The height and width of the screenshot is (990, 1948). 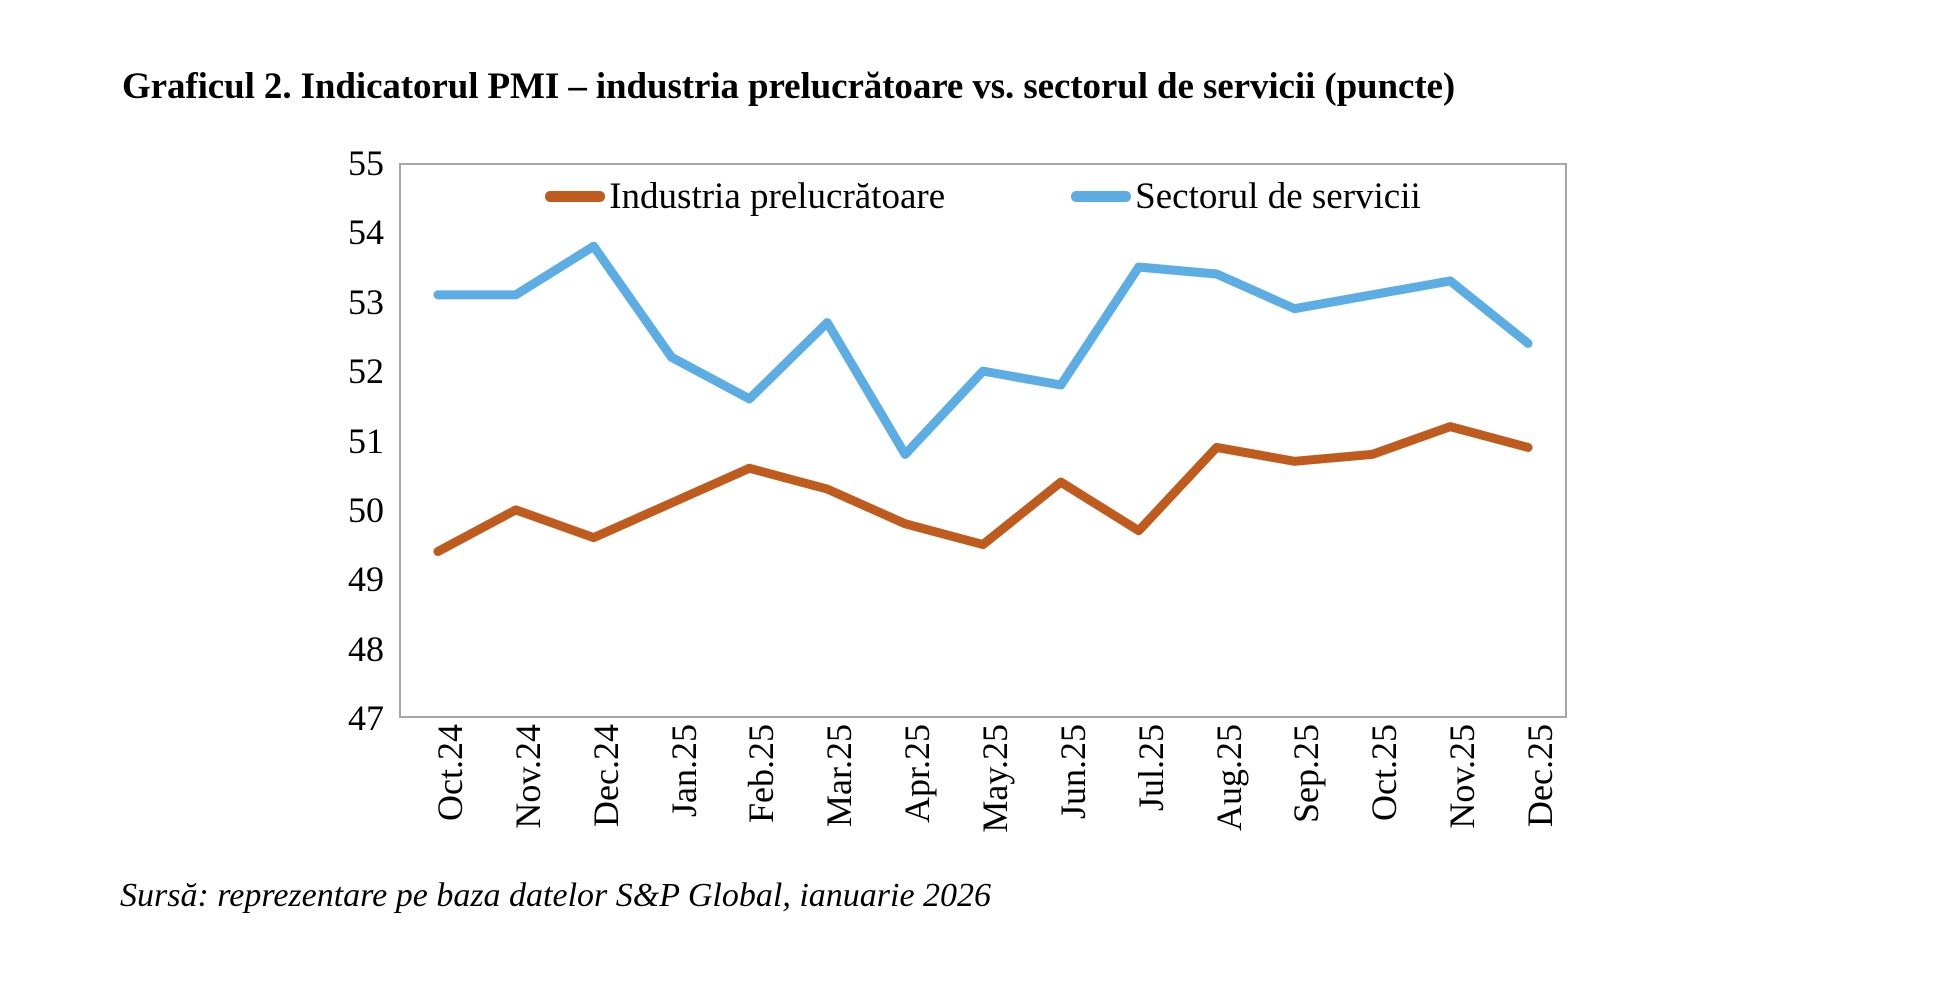 I want to click on x-axis-tick-text: Oct.25, so click(x=1384, y=772).